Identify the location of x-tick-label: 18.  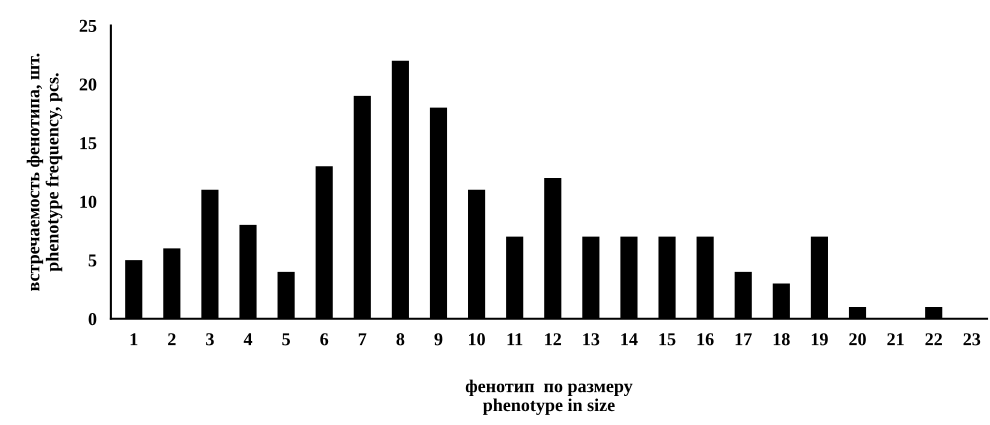
(782, 339).